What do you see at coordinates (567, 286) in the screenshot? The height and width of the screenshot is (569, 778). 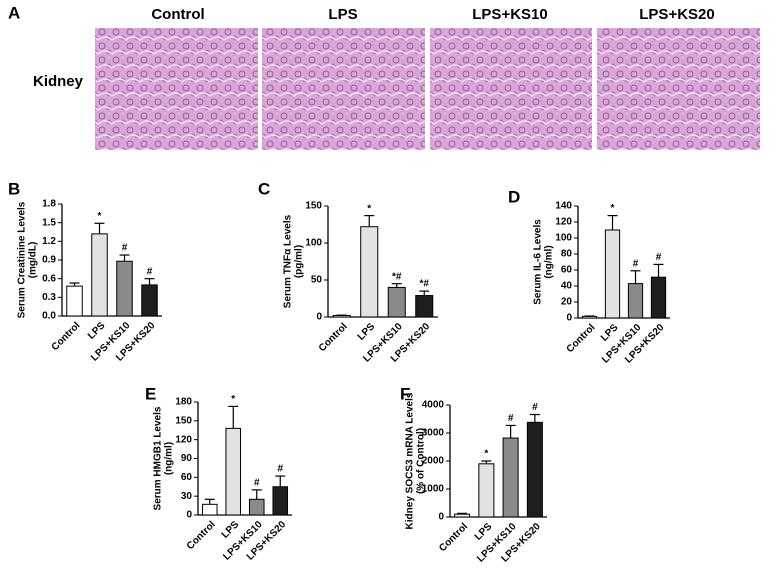 I see `y-tick-label: 40` at bounding box center [567, 286].